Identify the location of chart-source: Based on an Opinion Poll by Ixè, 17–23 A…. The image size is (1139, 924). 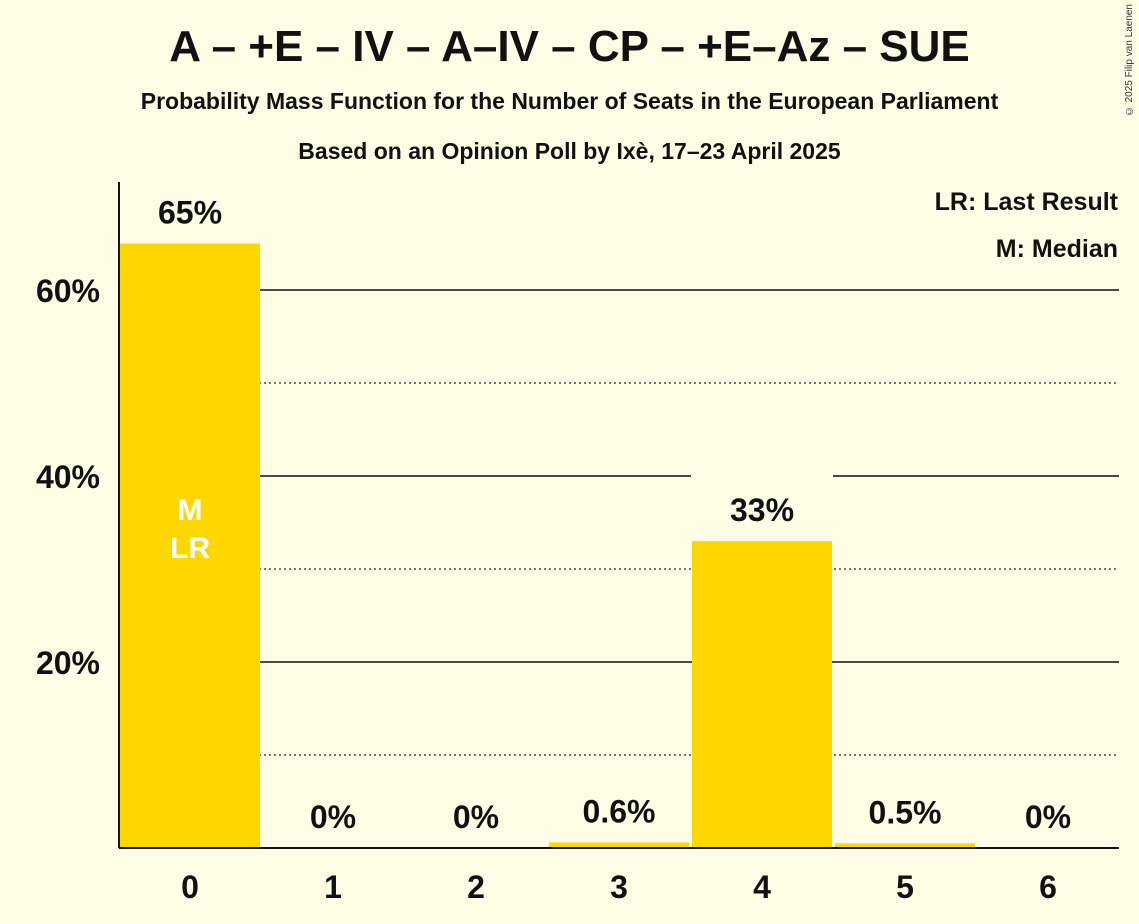
(569, 151).